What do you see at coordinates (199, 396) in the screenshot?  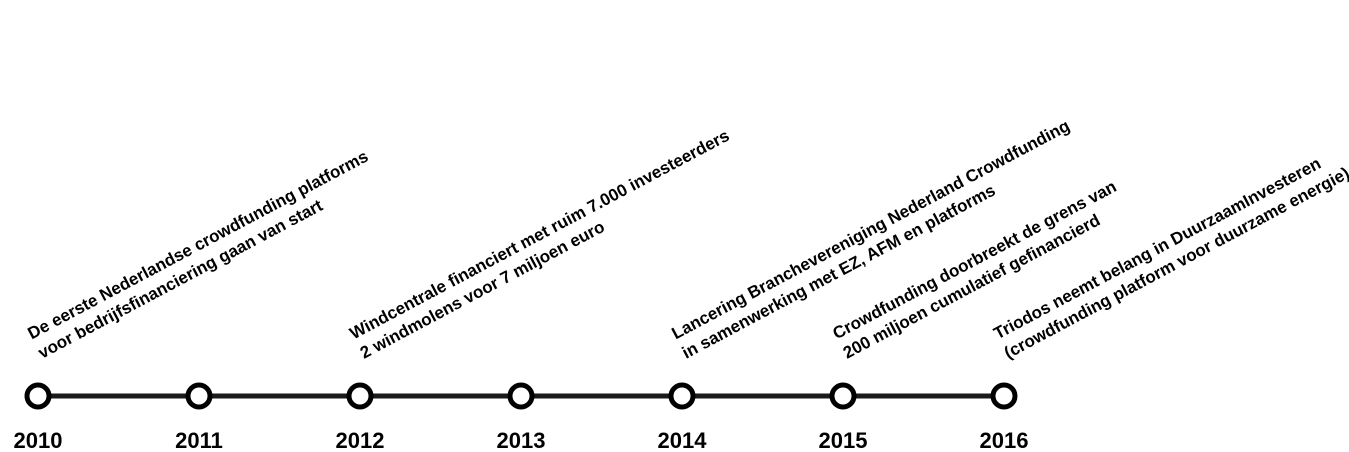 I see `timeline-node-2011` at bounding box center [199, 396].